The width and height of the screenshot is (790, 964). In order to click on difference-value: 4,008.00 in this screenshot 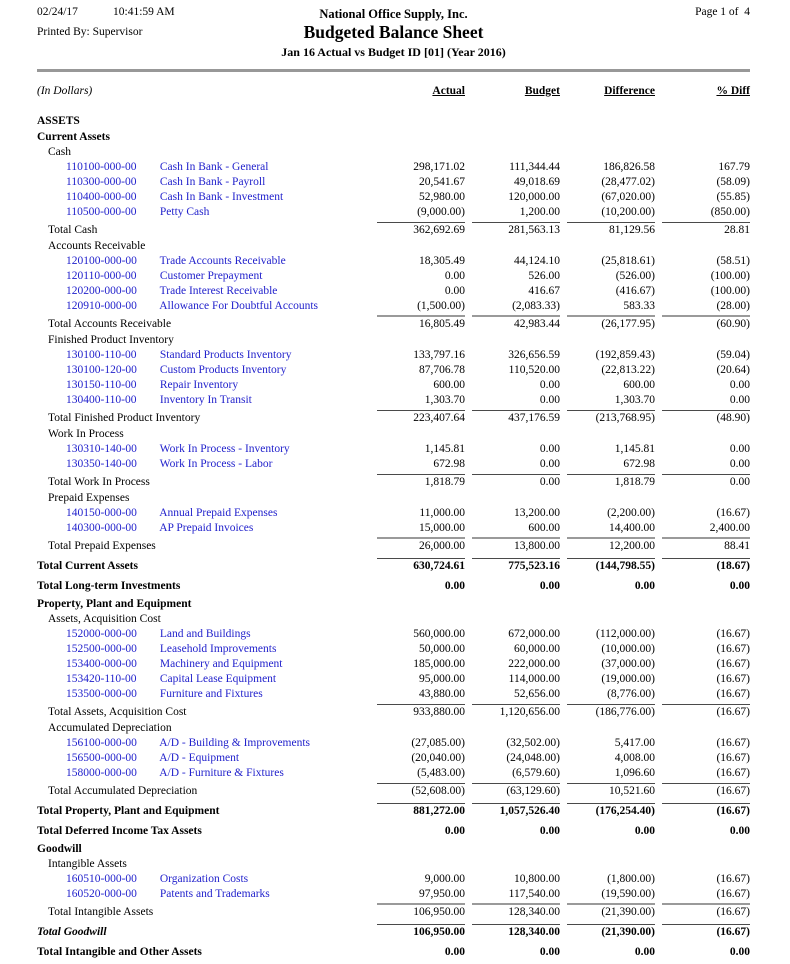, I will do `click(634, 758)`.